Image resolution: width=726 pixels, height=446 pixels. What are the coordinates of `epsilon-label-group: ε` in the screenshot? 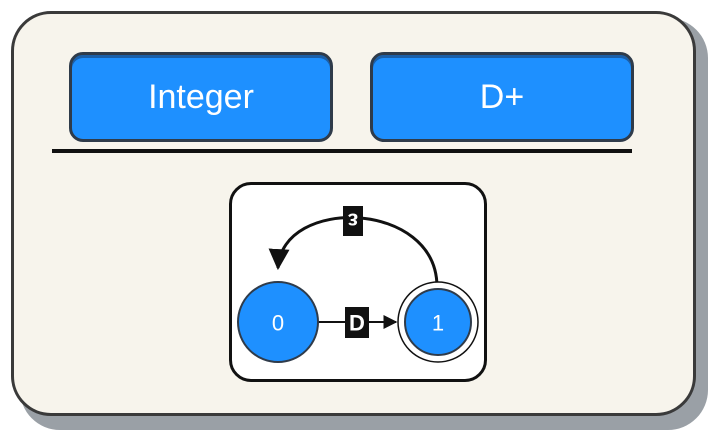 It's located at (353, 221).